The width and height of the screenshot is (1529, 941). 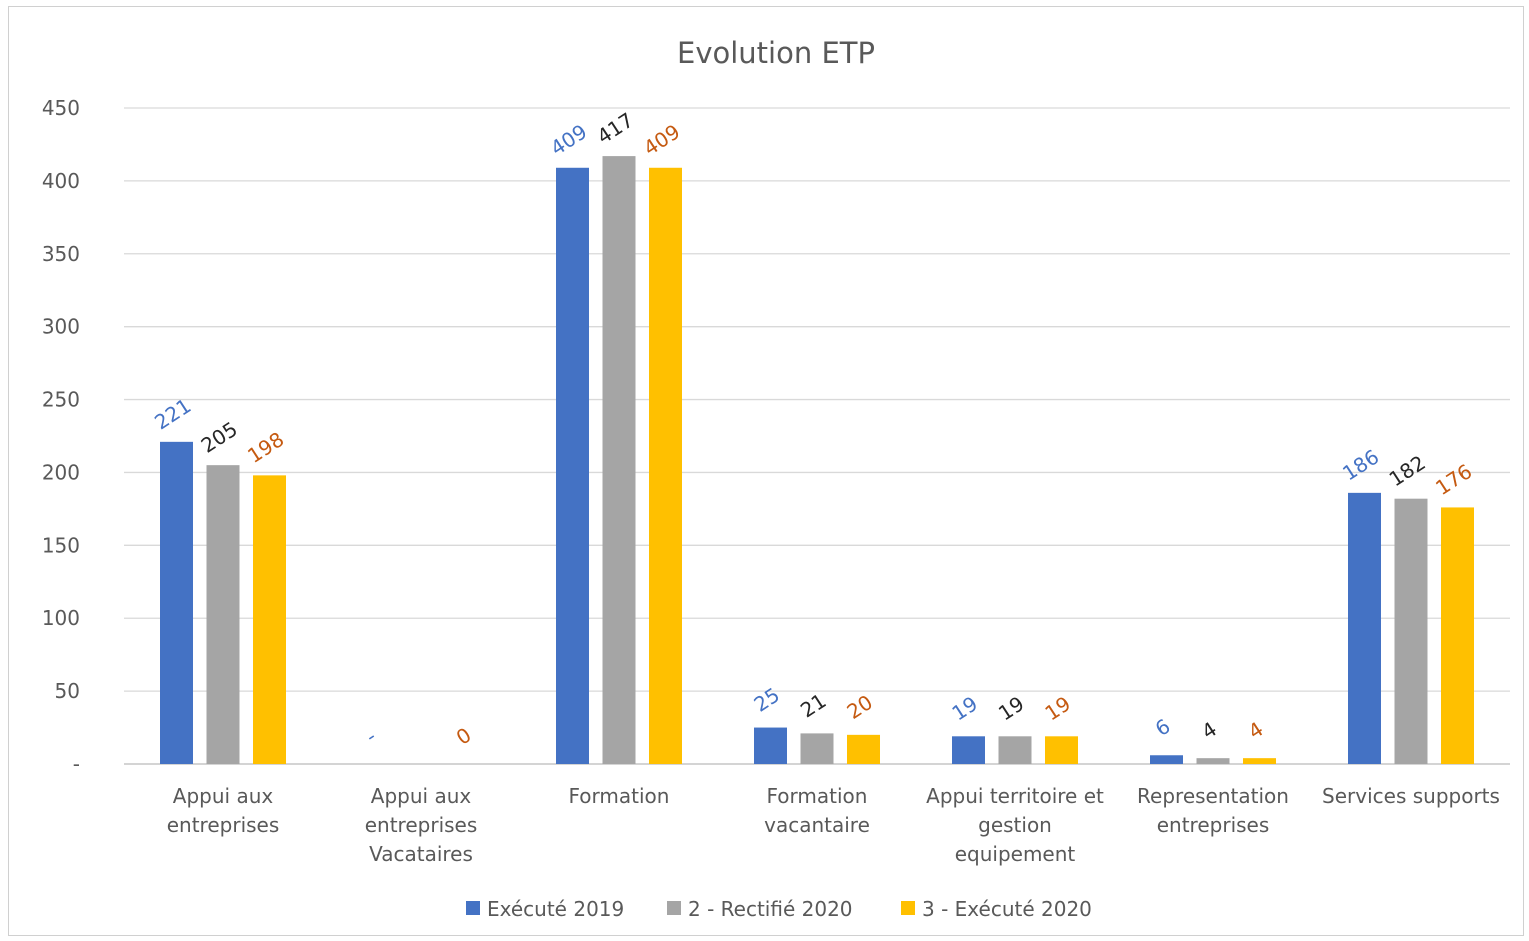 I want to click on data-label: 176, so click(x=1453, y=479).